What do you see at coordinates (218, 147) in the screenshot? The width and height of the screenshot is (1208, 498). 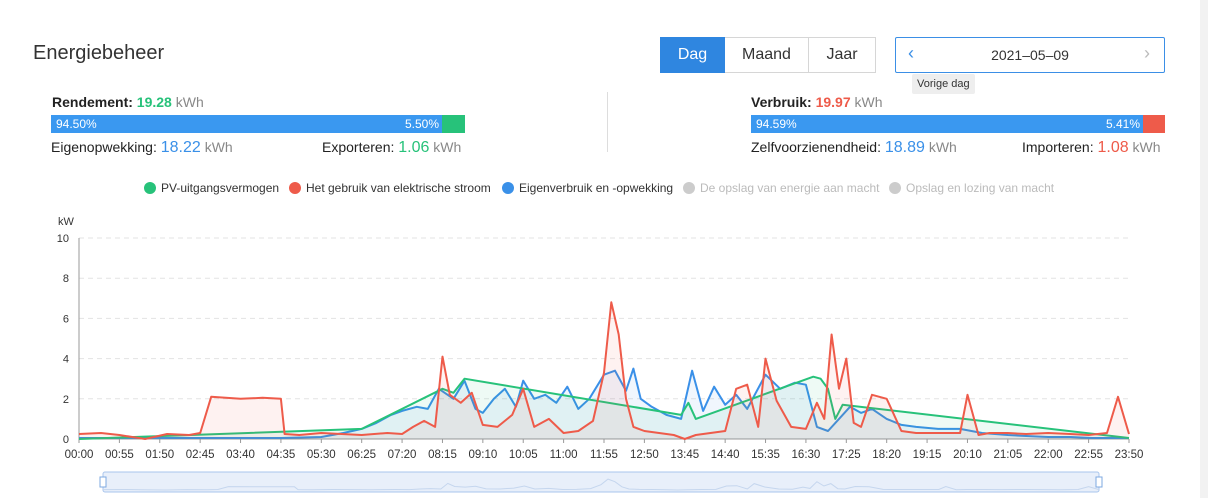 I see `eigenopwekking-unit: kWh` at bounding box center [218, 147].